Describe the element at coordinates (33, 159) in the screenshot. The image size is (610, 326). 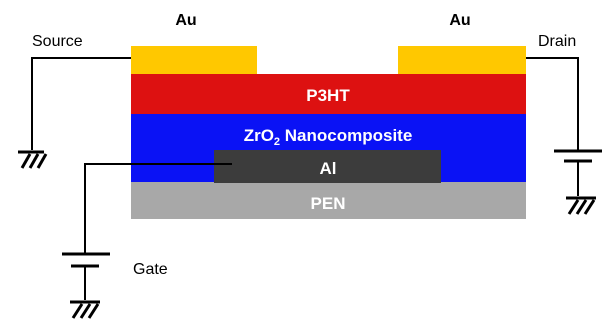
I see `source-ground-icon` at that location.